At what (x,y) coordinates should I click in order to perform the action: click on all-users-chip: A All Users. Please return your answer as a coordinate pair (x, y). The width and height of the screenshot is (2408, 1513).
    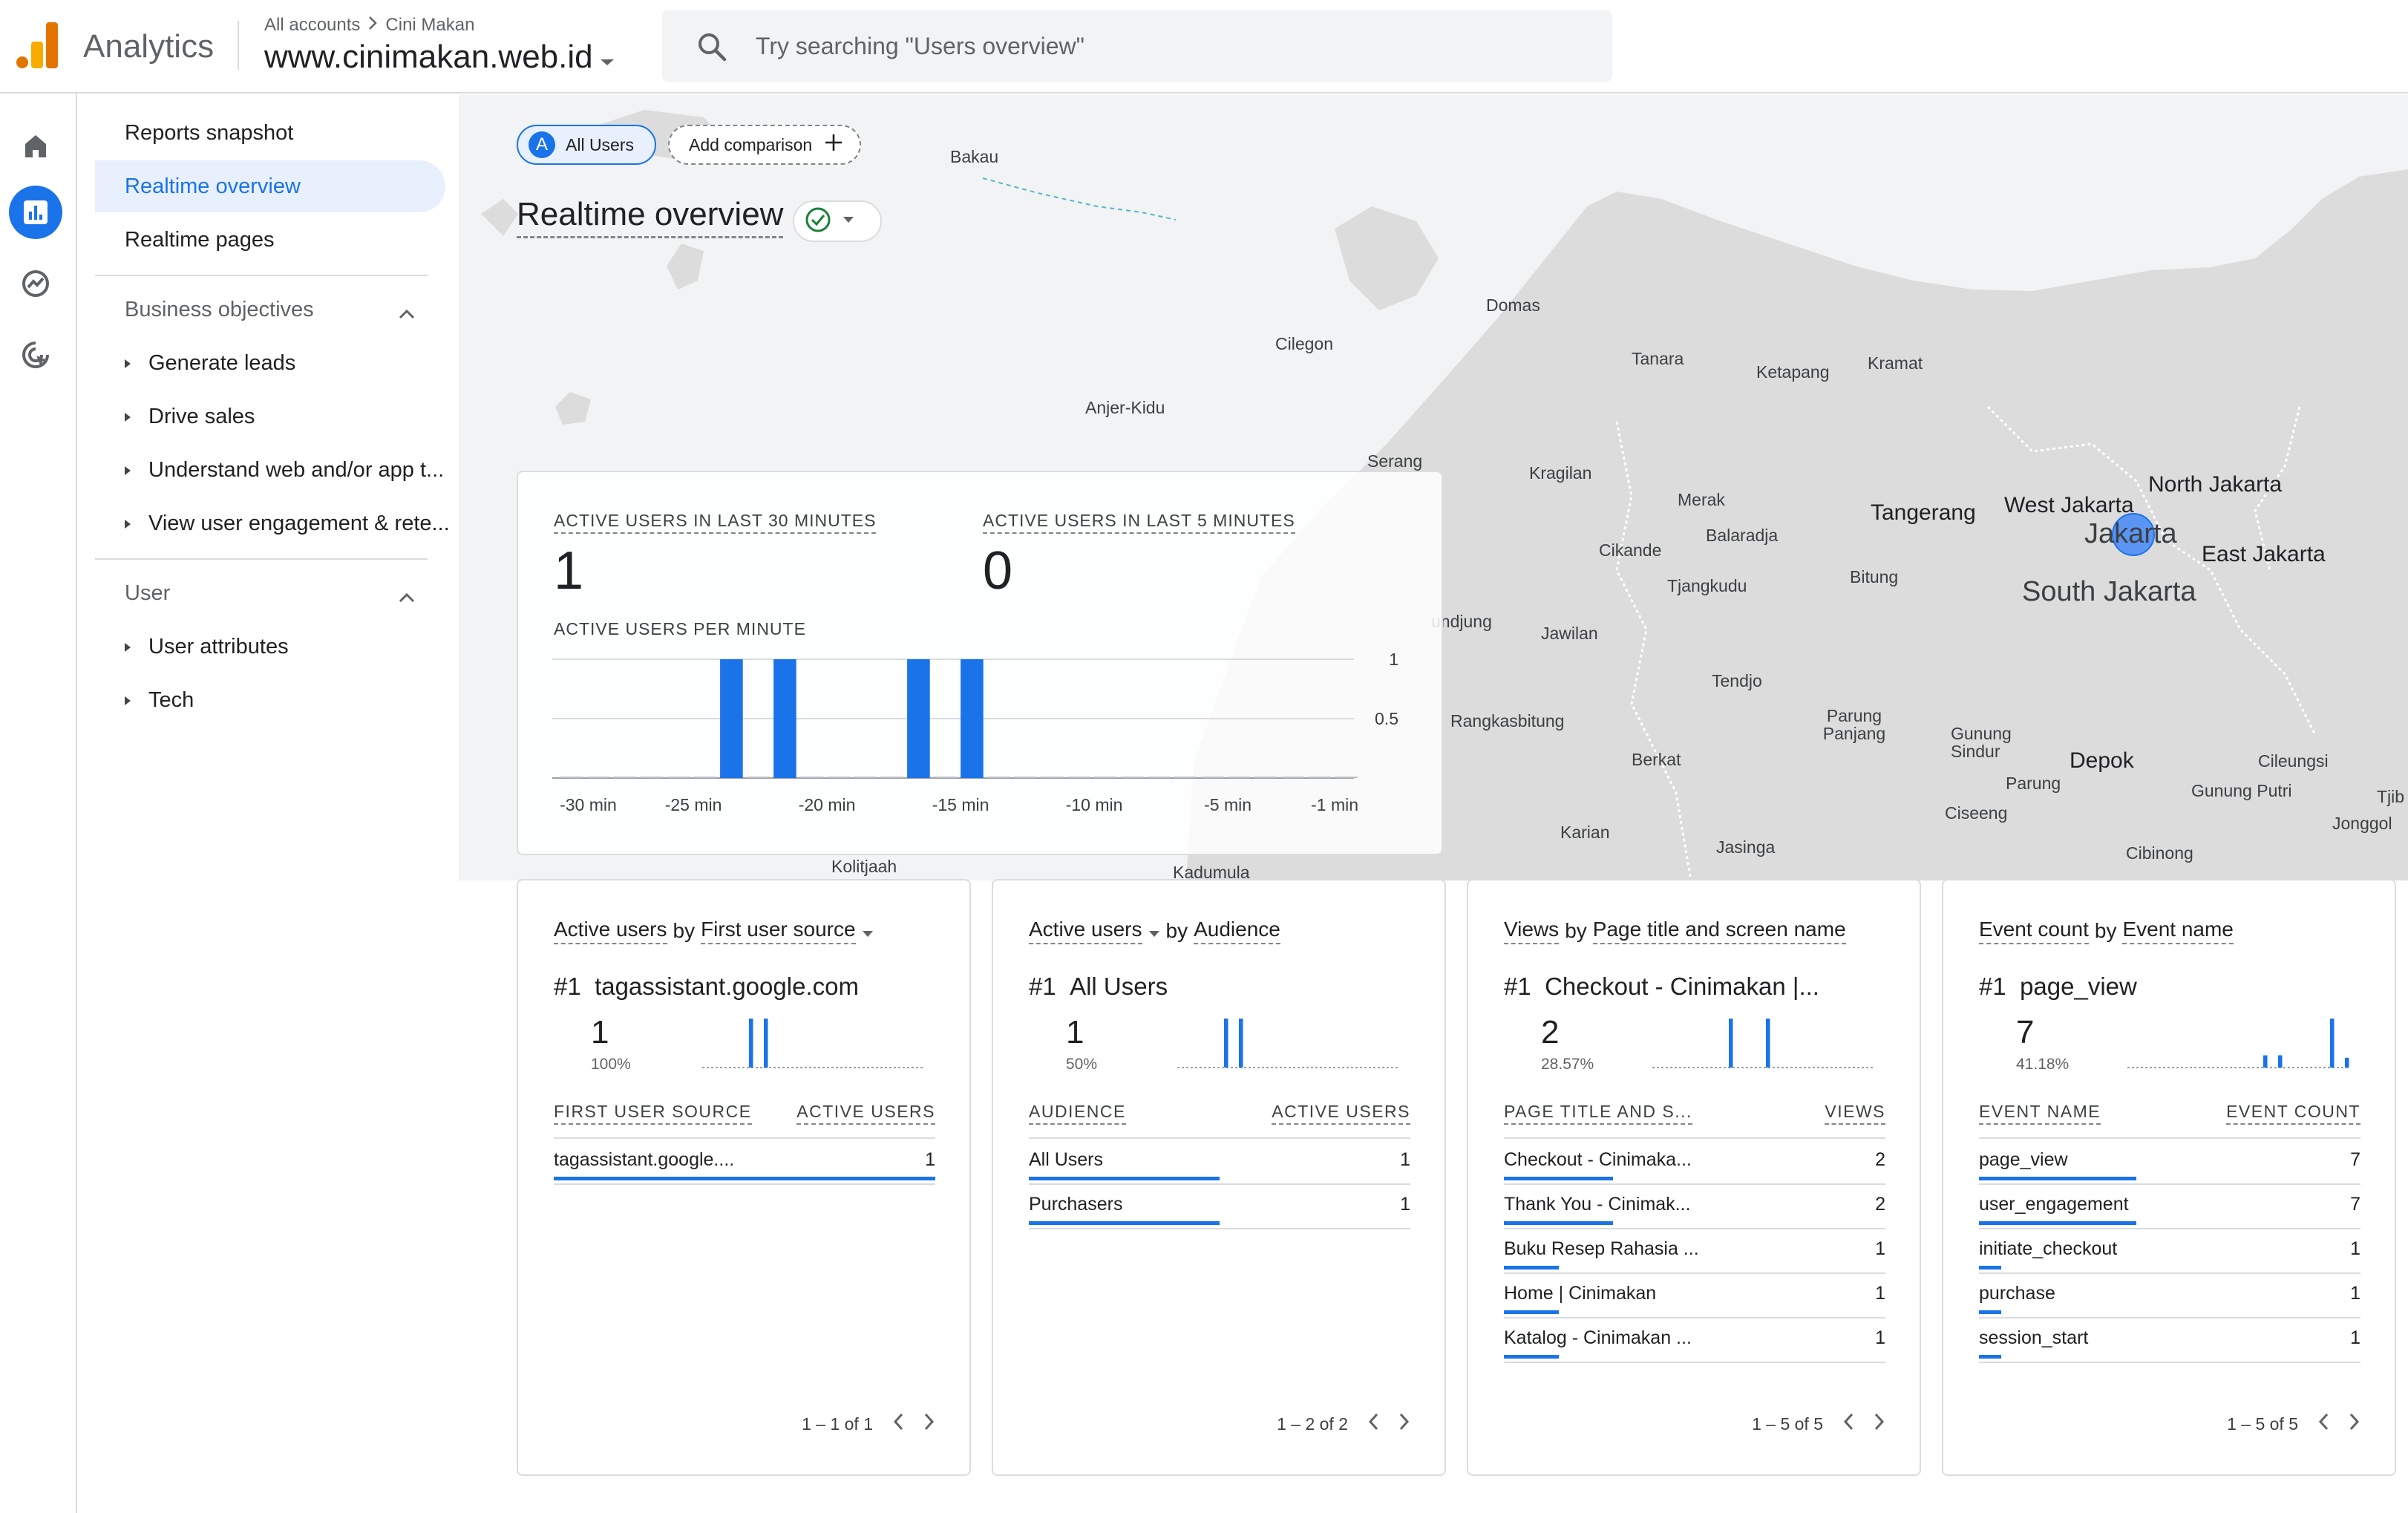
    Looking at the image, I should click on (587, 145).